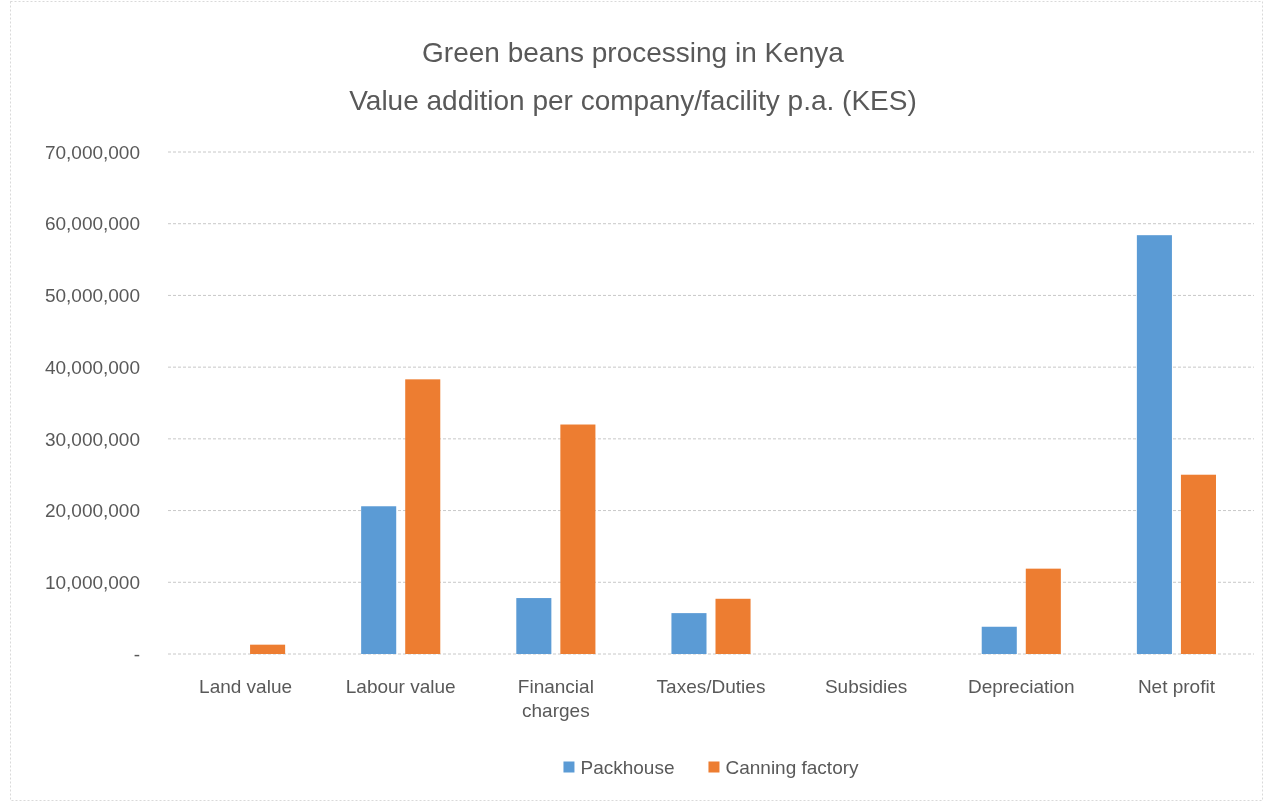 This screenshot has width=1266, height=803. Describe the element at coordinates (92, 367) in the screenshot. I see `y-tick-label: 40,000,000` at that location.